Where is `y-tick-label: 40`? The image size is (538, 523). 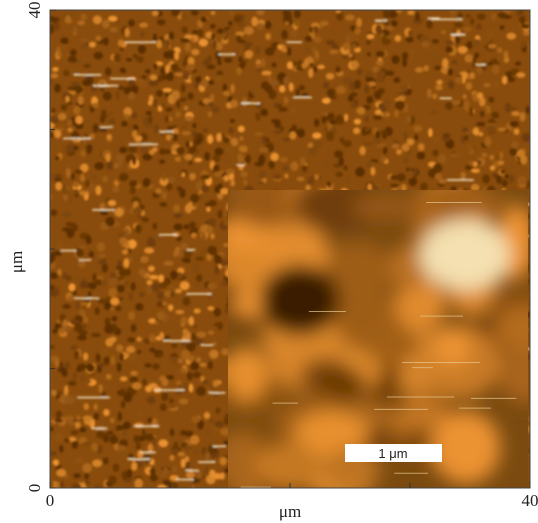 y-tick-label: 40 is located at coordinates (34, 10).